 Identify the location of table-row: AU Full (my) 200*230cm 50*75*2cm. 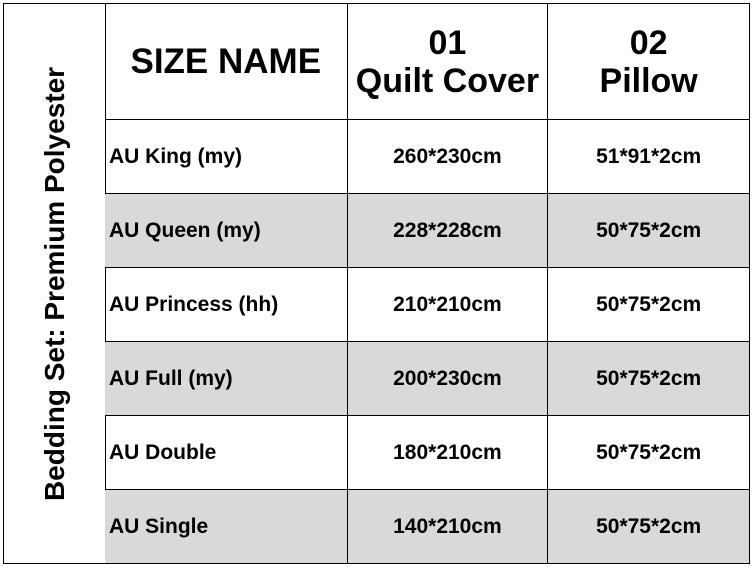
(427, 378).